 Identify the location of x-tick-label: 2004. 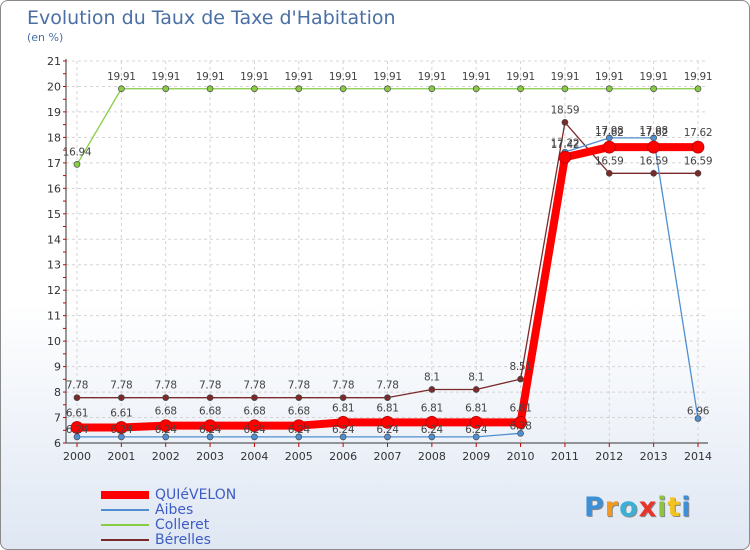
(254, 456).